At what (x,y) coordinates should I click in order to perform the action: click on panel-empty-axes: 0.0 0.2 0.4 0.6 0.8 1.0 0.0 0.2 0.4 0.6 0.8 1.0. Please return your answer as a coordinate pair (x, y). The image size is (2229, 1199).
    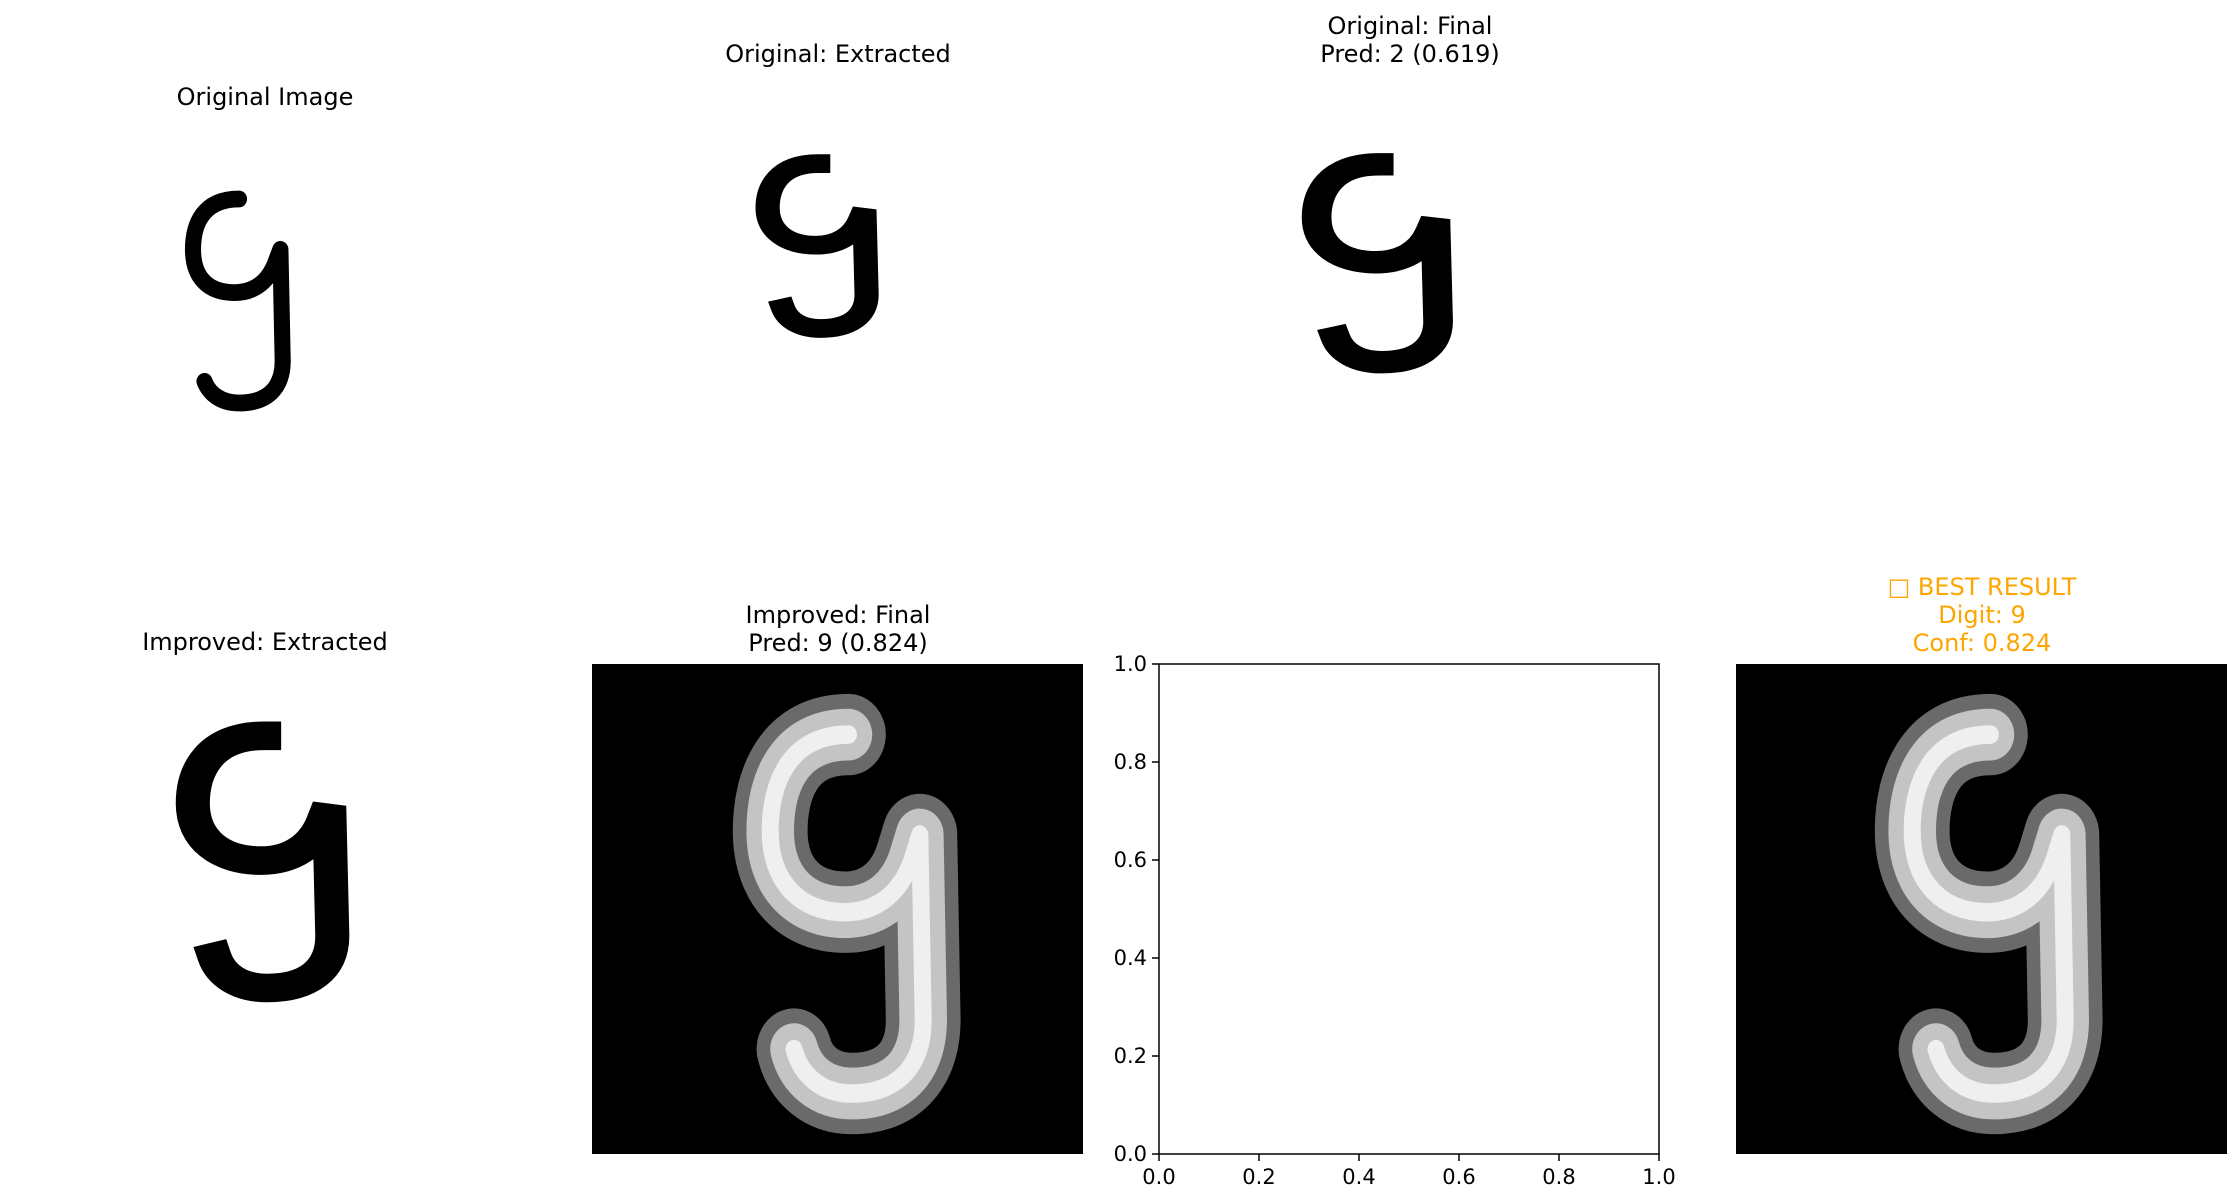
    Looking at the image, I should click on (1395, 920).